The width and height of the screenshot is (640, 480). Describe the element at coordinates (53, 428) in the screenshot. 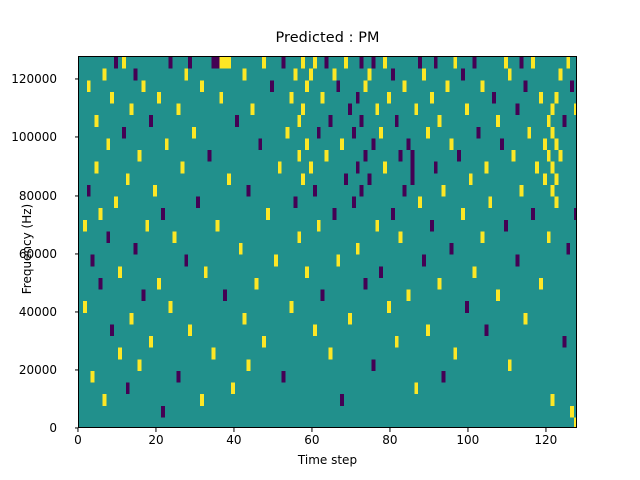

I see `y-tick-label: 0` at that location.